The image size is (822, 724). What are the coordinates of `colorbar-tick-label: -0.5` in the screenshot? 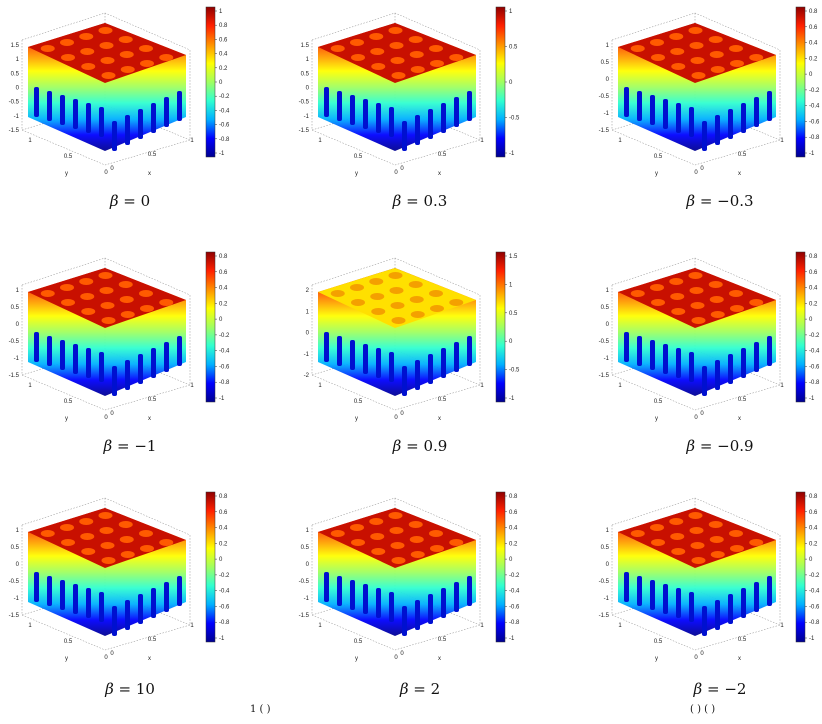 It's located at (514, 371).